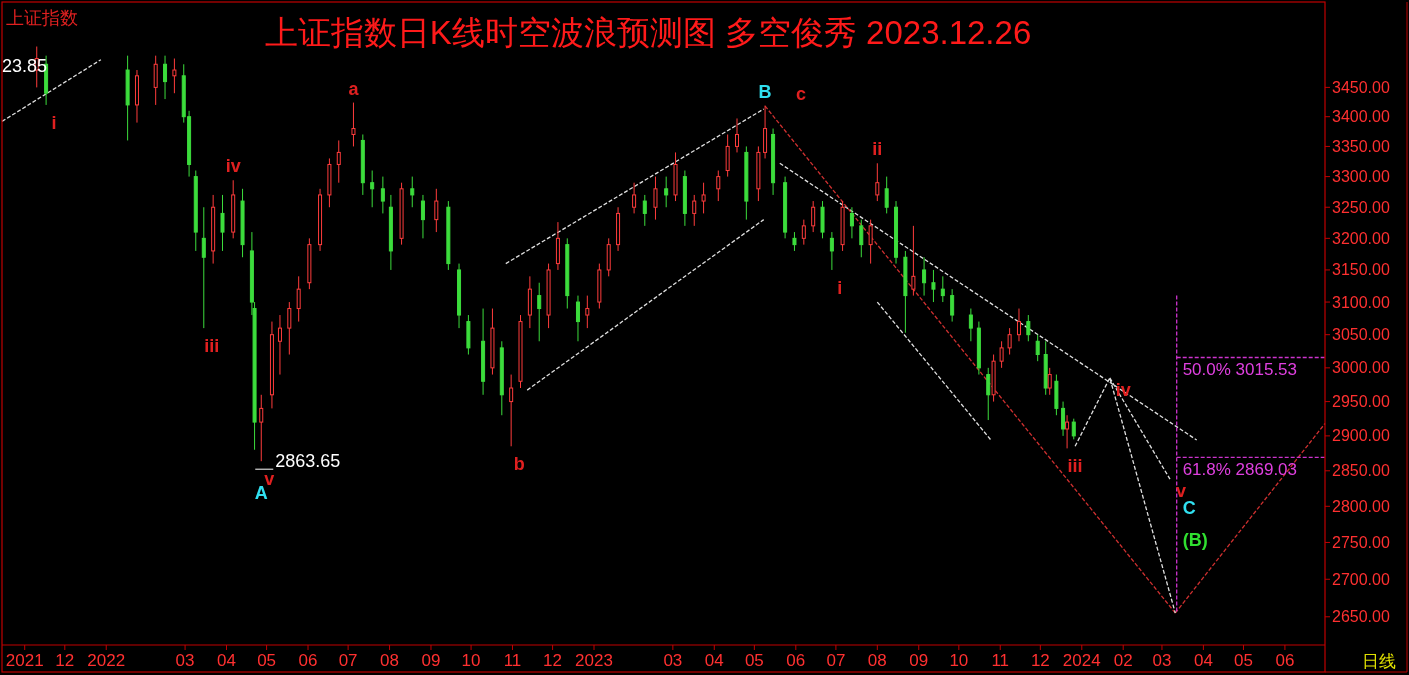  Describe the element at coordinates (1081, 660) in the screenshot. I see `x-tick-label: 2024` at that location.